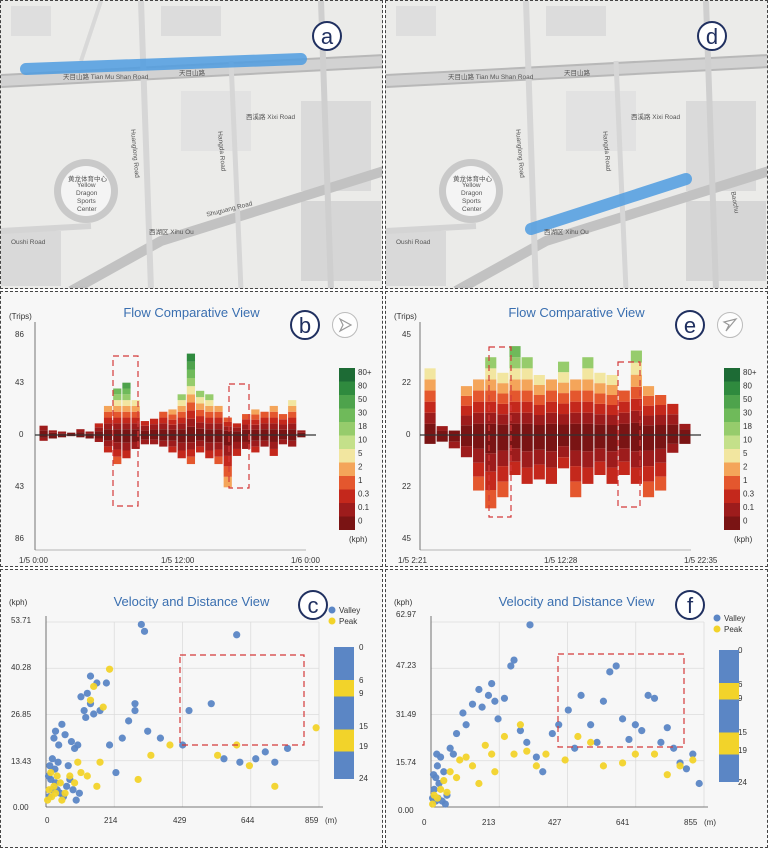  I want to click on y-tick-b-0: 86, so click(19, 334).